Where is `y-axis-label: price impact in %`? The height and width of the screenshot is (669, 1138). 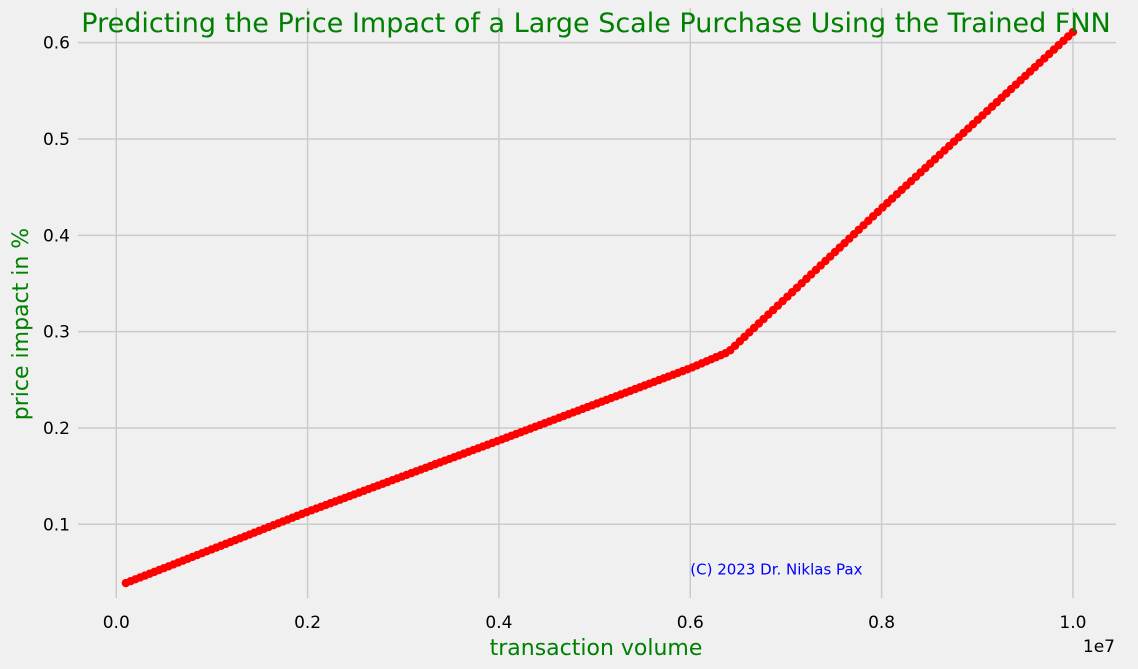
y-axis-label: price impact in % is located at coordinates (21, 324).